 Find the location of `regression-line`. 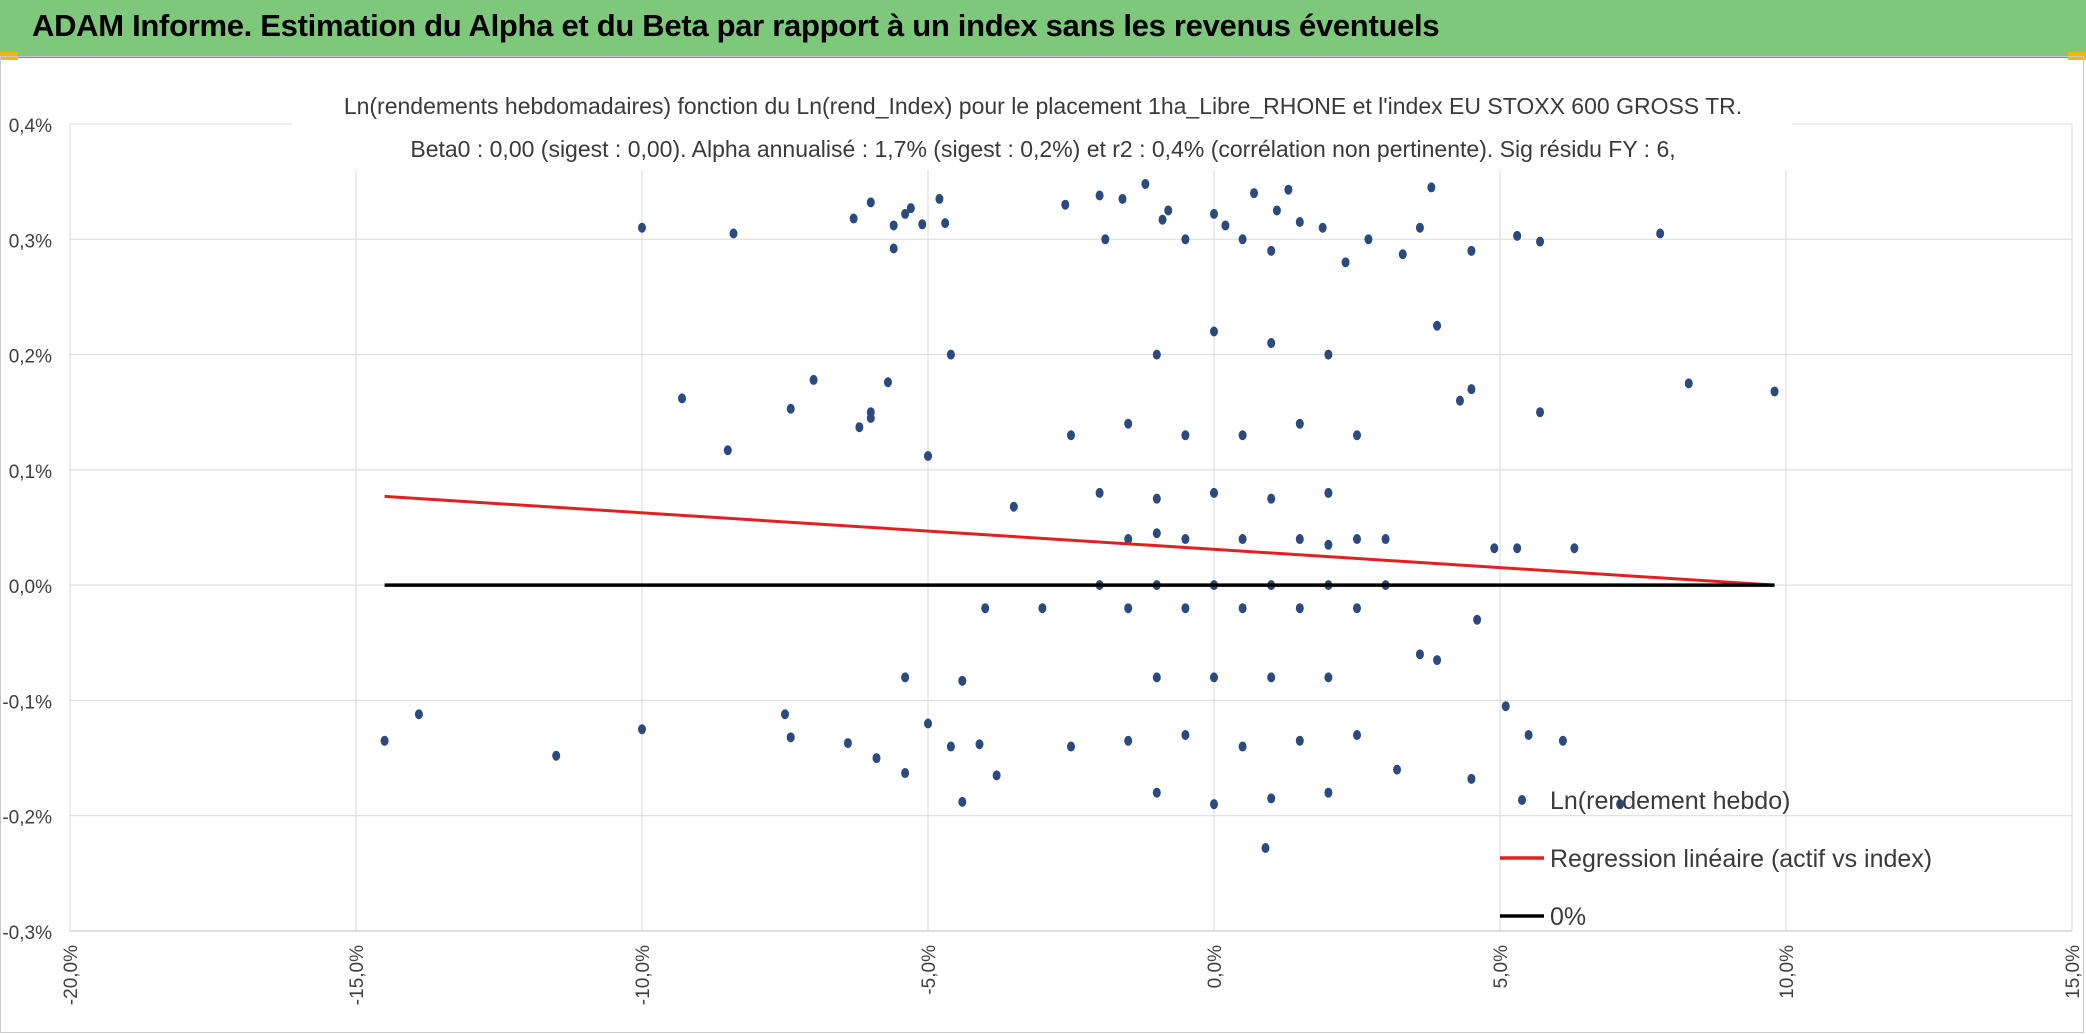

regression-line is located at coordinates (1079, 540).